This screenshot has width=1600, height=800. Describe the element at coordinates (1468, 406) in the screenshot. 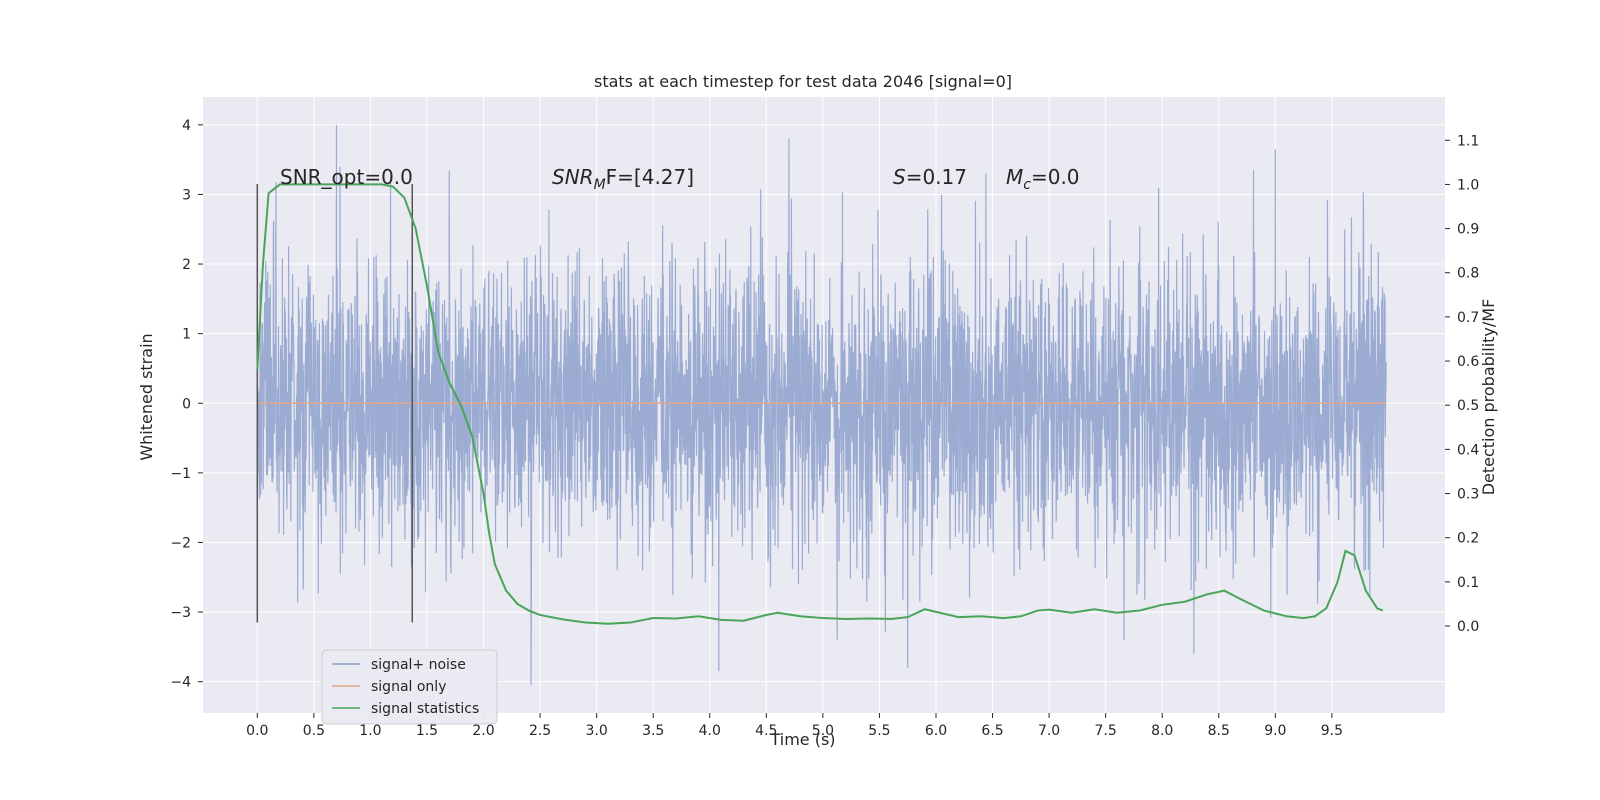

I see `right-y-tick-label: 0.5` at that location.